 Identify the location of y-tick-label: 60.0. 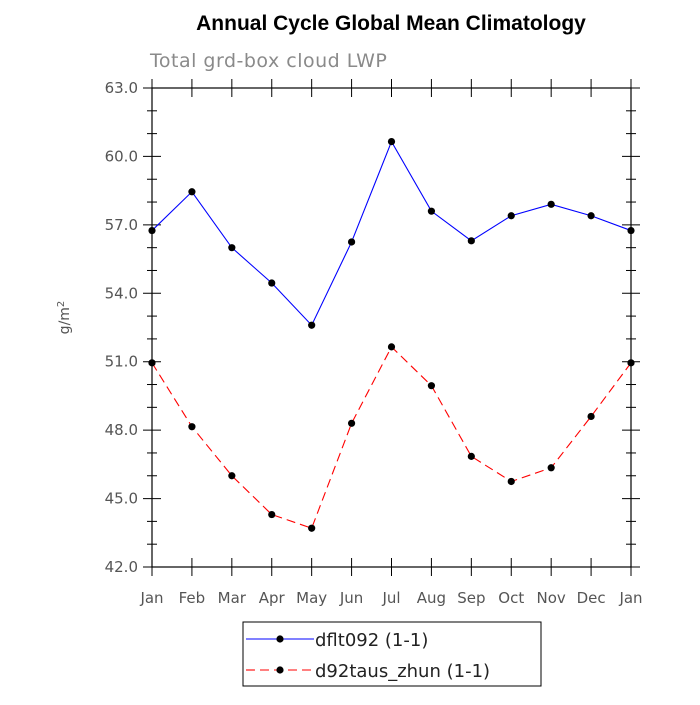
(121, 156).